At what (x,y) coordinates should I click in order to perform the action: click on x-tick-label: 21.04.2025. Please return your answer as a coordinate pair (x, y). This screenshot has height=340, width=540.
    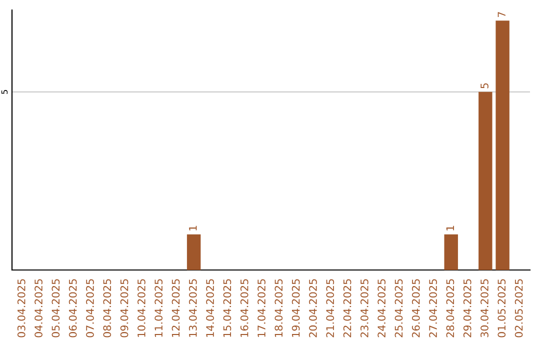
    Looking at the image, I should click on (330, 308).